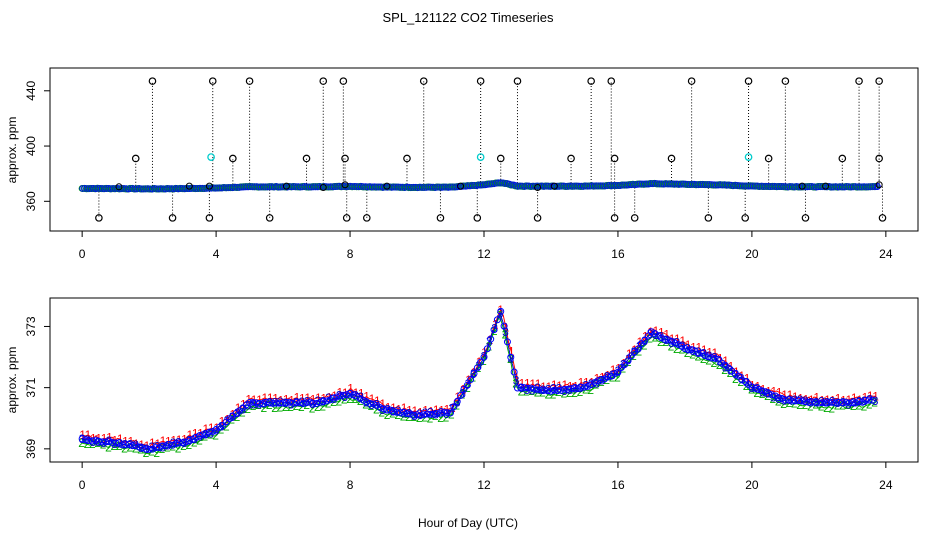  I want to click on x-tick-label: 24, so click(886, 254).